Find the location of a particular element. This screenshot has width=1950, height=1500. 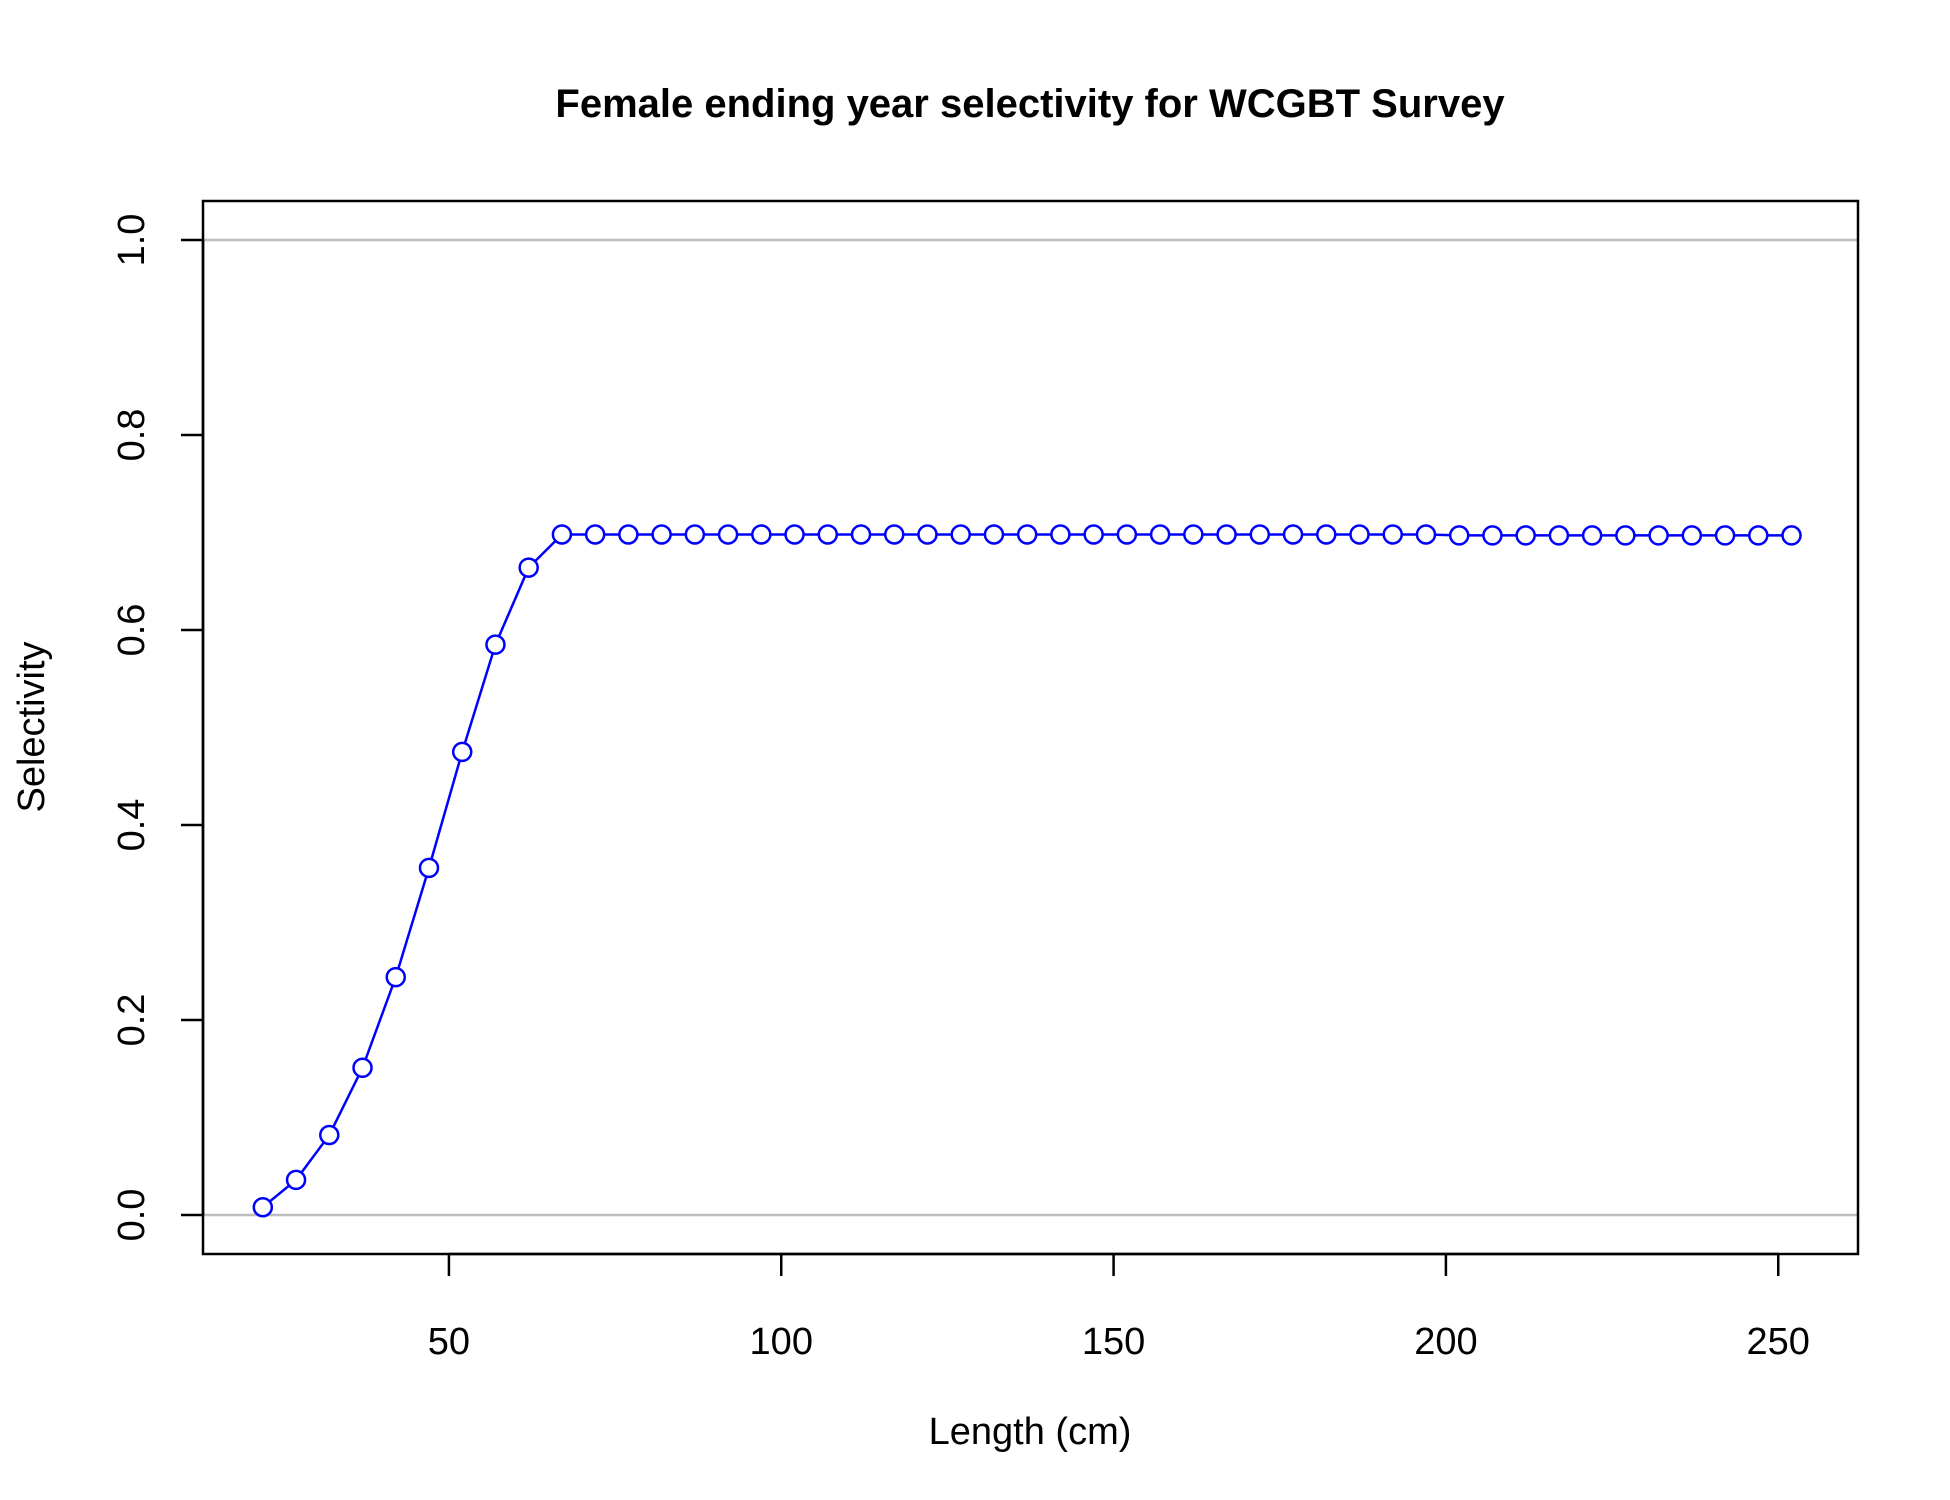

y-tick-label: 0.0 is located at coordinates (132, 1215).